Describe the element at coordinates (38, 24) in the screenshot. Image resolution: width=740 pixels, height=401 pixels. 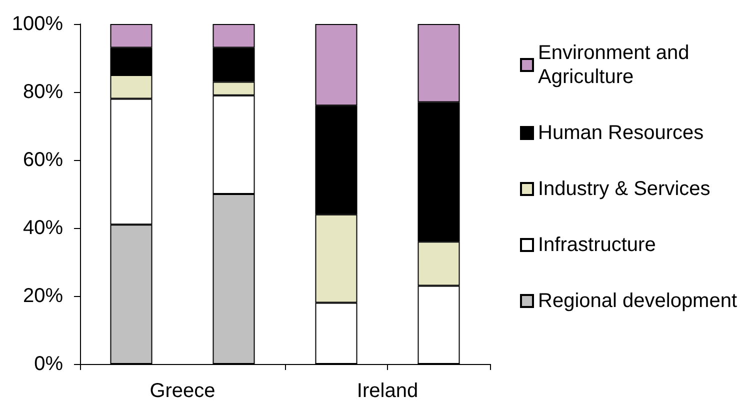
I see `y-tick-label: 100%` at that location.